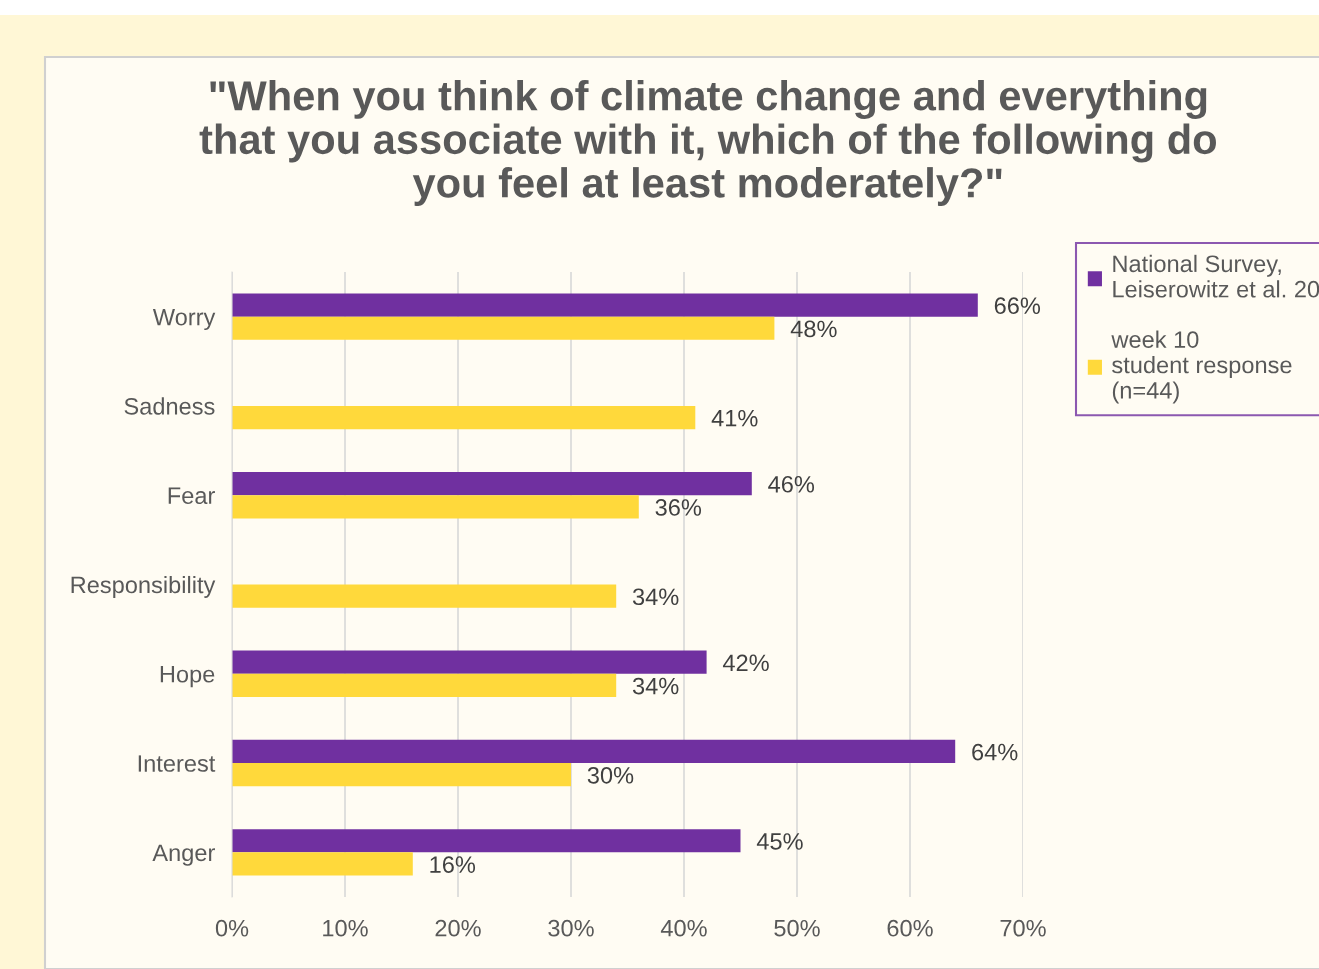  I want to click on data-label: 64%, so click(995, 752).